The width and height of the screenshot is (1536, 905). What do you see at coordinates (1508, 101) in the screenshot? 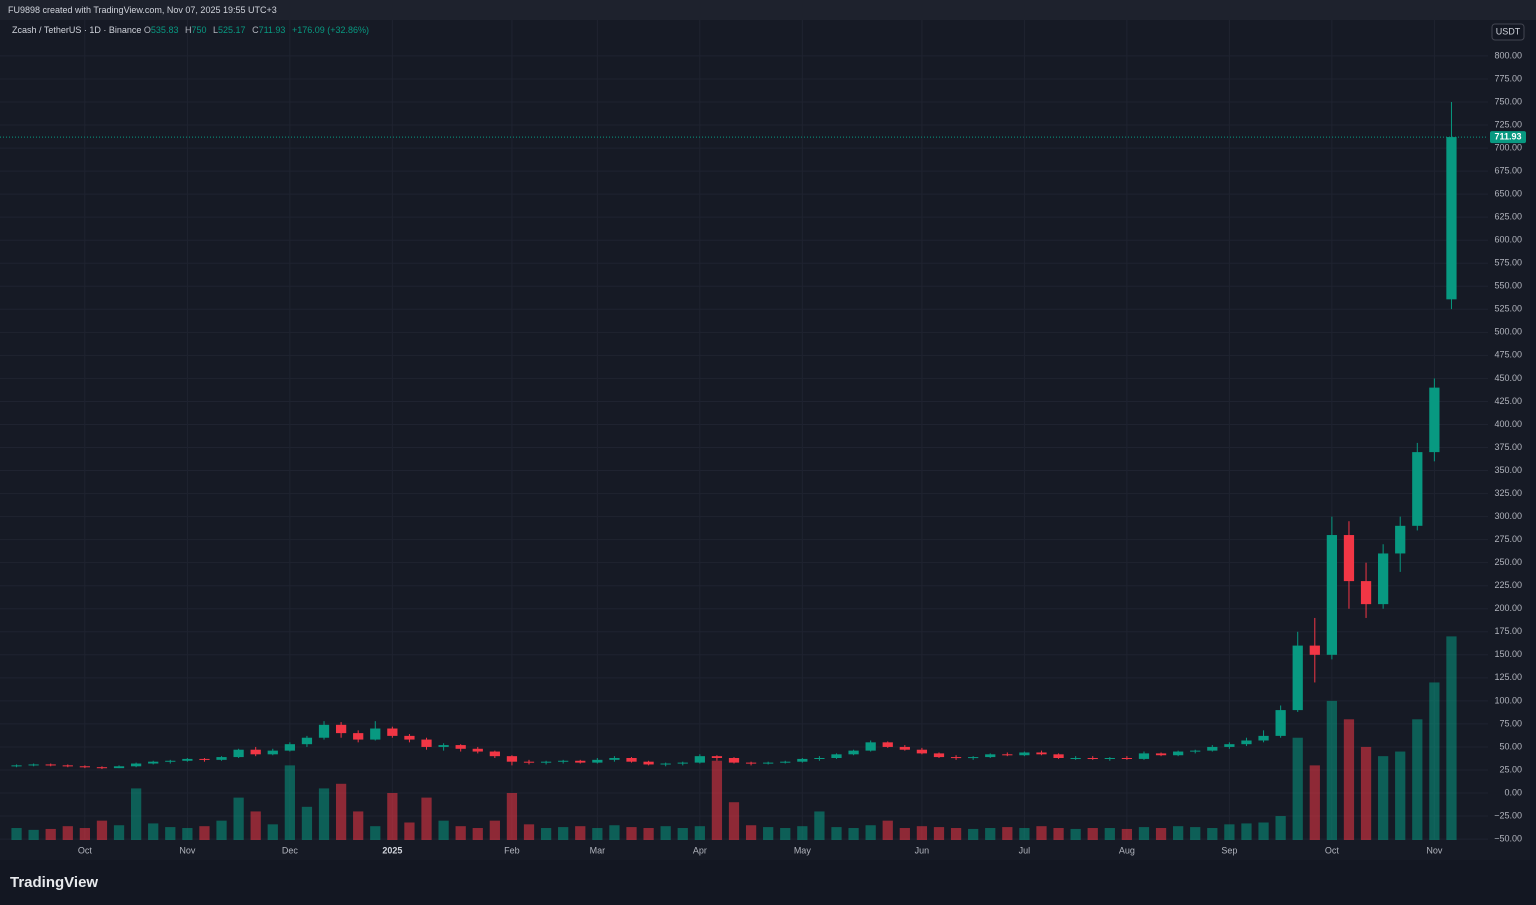
I see `y-tick-label: 750.00` at bounding box center [1508, 101].